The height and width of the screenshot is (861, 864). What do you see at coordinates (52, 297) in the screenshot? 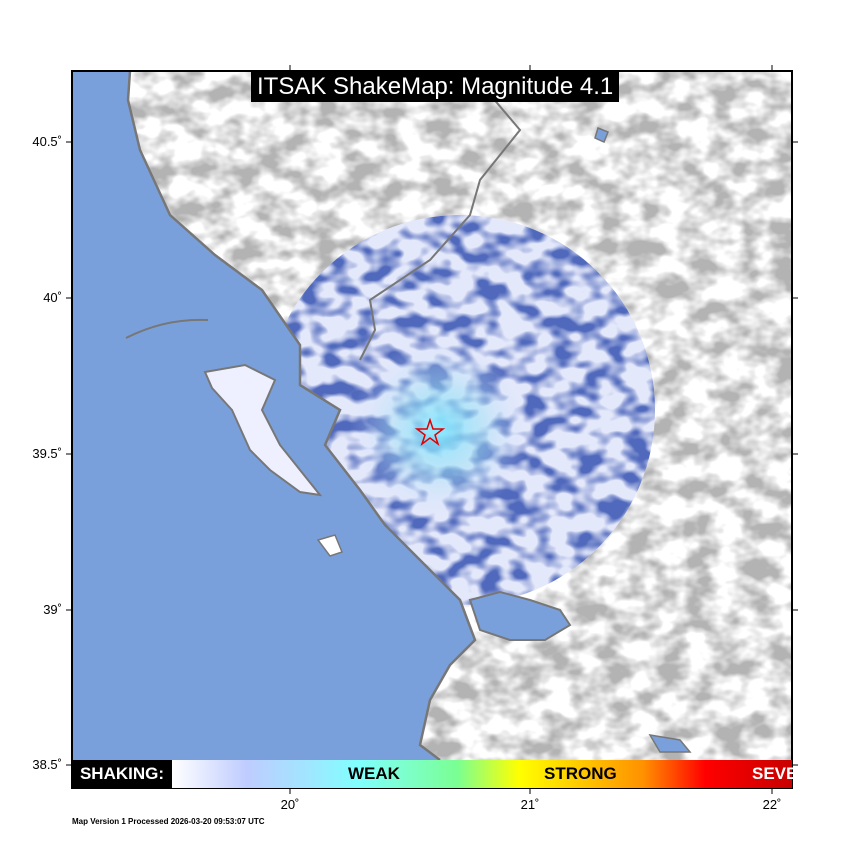
I see `lat-label: 40˚` at bounding box center [52, 297].